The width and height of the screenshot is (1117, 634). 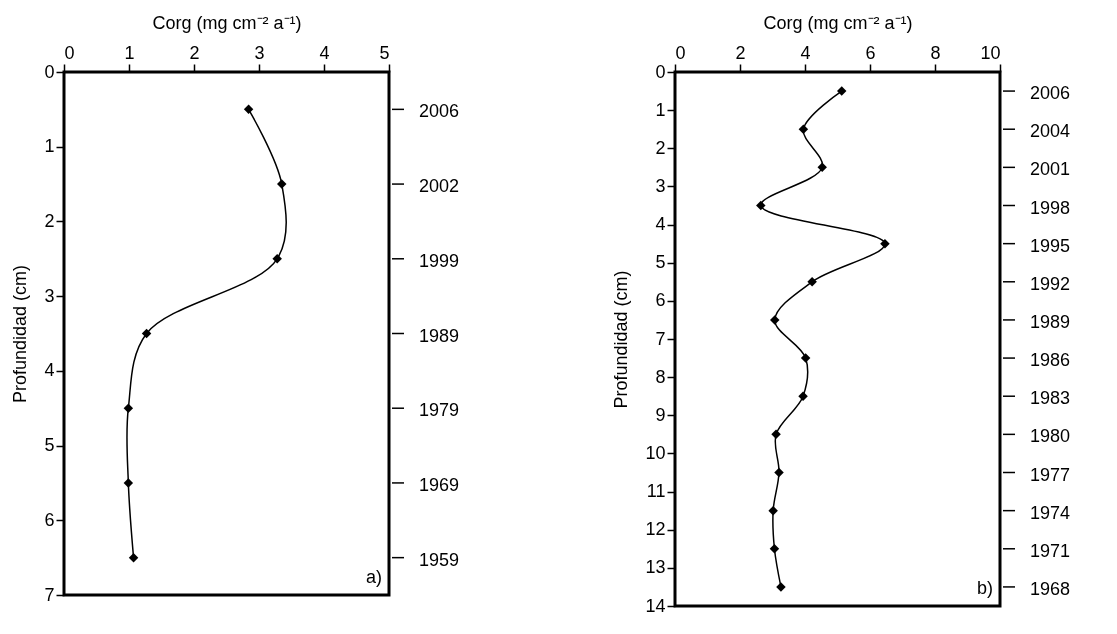 What do you see at coordinates (439, 260) in the screenshot?
I see `text: 1999` at bounding box center [439, 260].